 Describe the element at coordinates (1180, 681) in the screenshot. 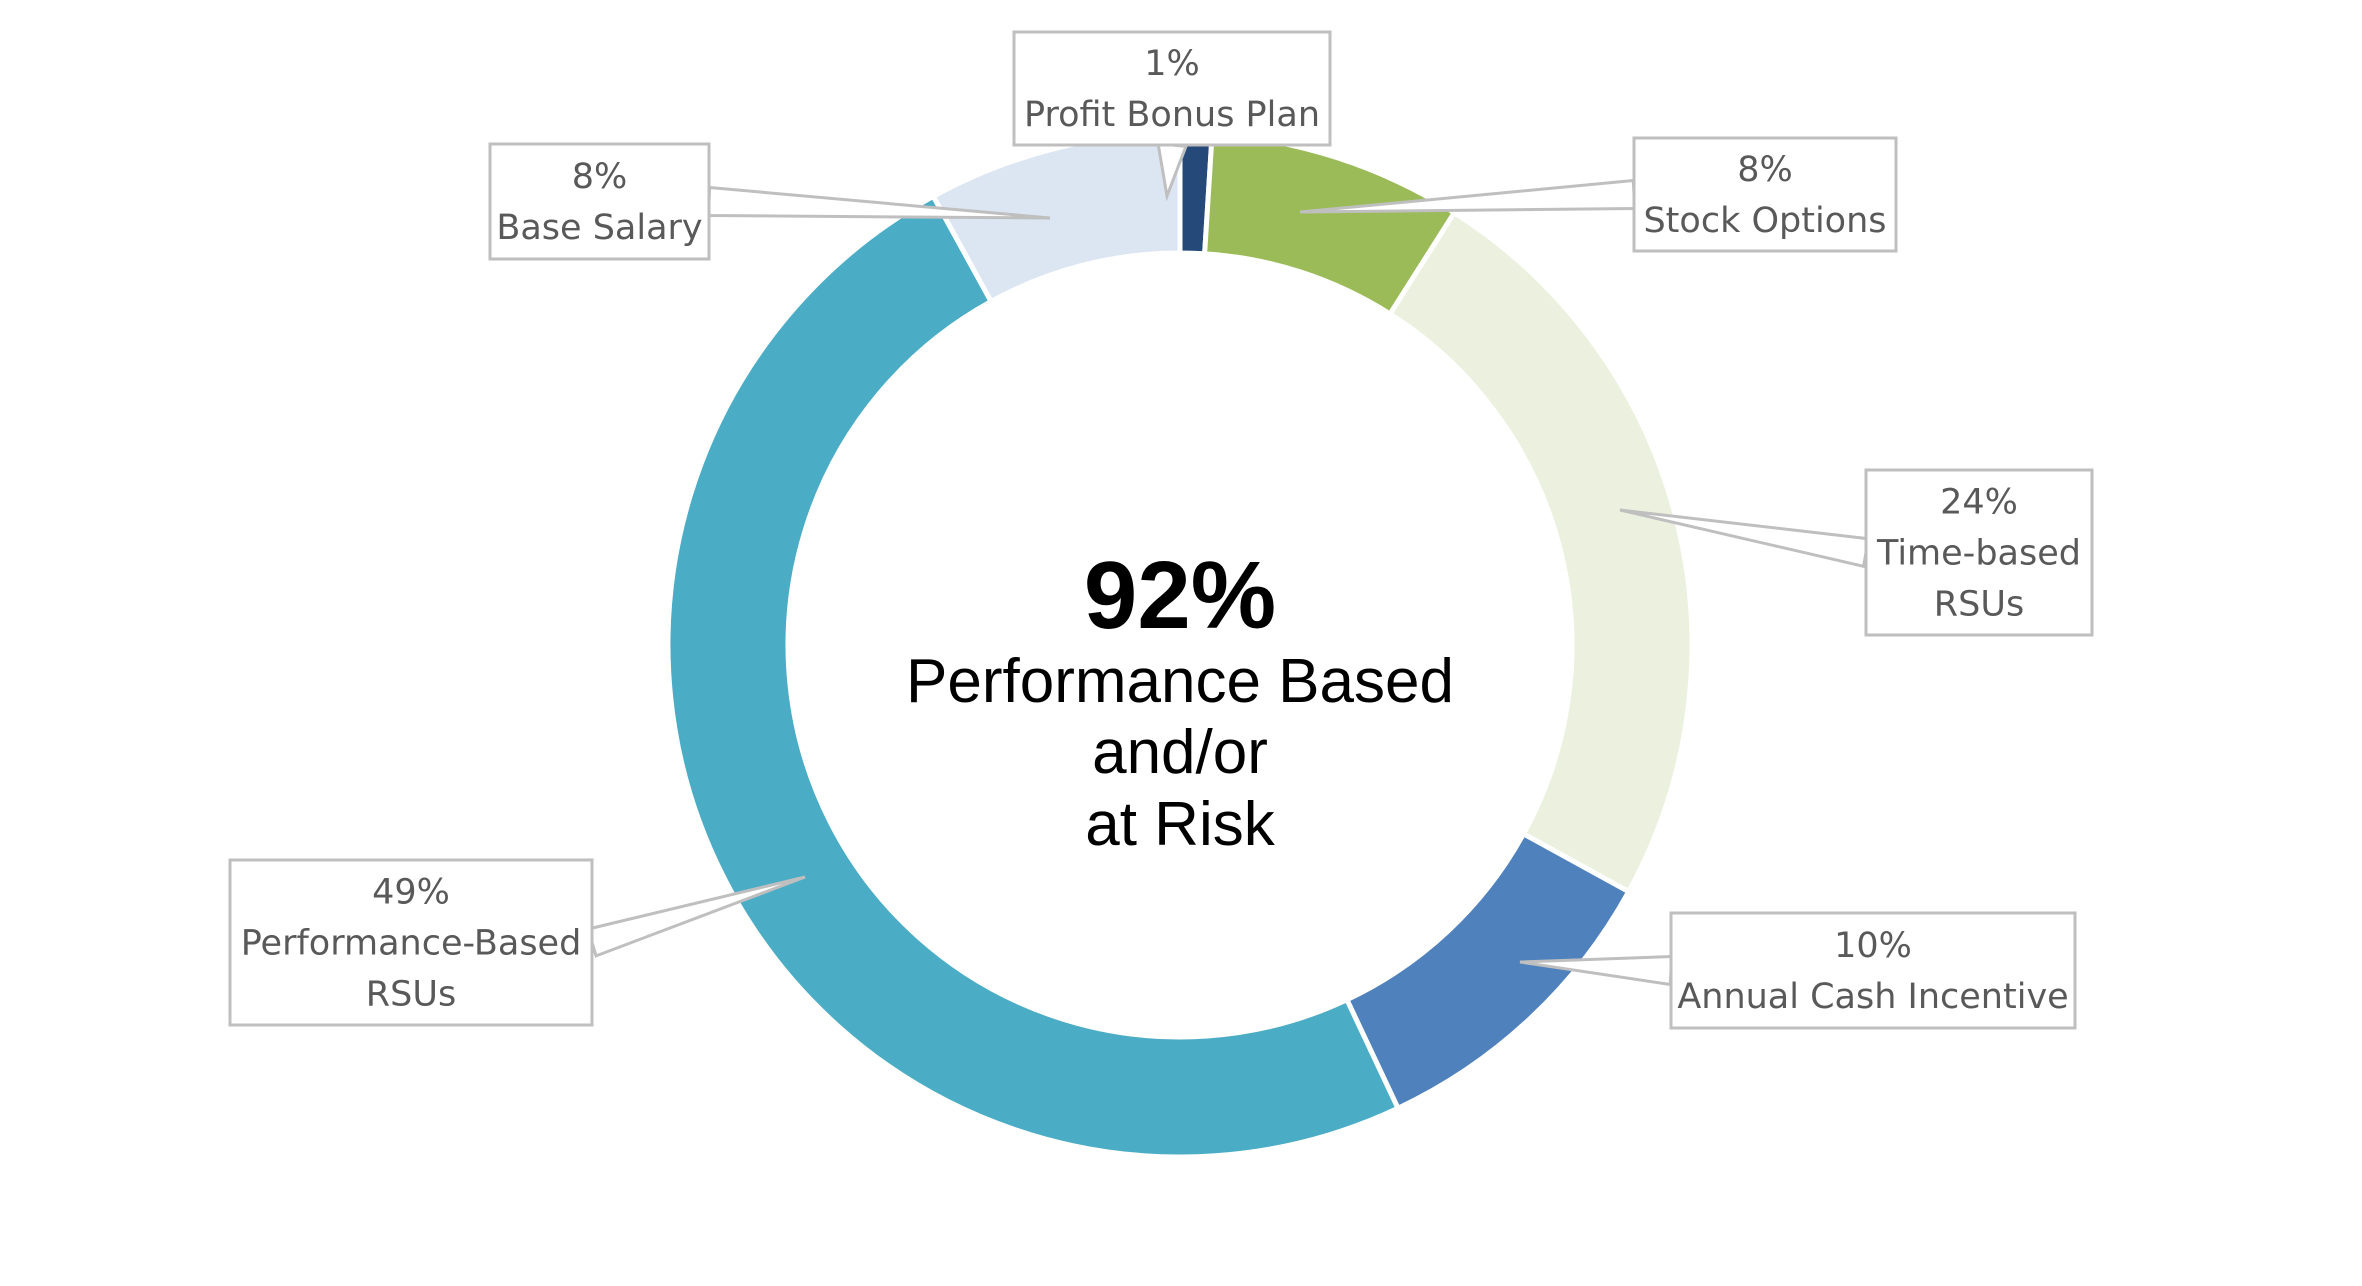

I see `center-line-1: Performance Based` at that location.